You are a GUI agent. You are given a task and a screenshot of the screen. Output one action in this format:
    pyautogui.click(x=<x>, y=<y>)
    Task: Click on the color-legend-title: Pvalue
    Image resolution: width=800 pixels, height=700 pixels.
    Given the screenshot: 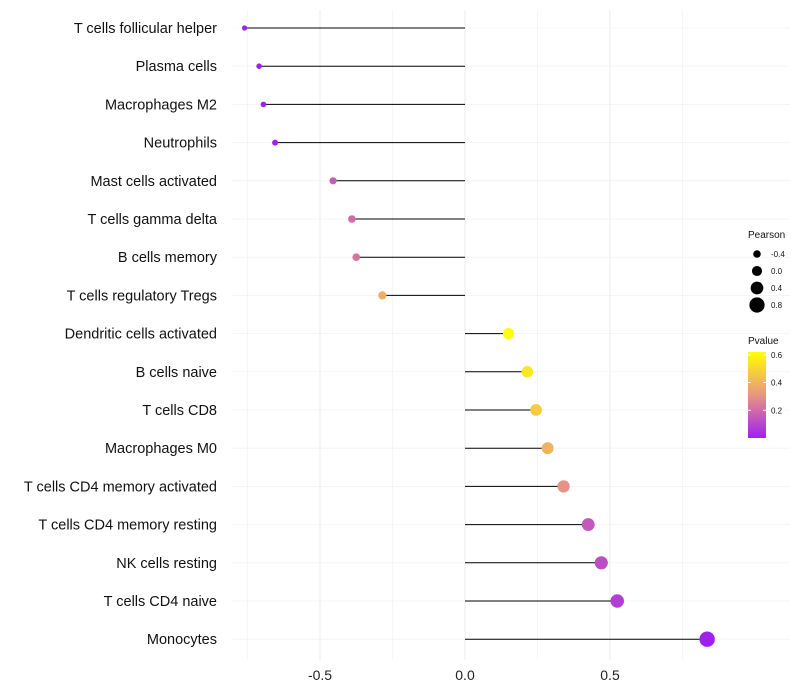 What is the action you would take?
    pyautogui.click(x=763, y=341)
    